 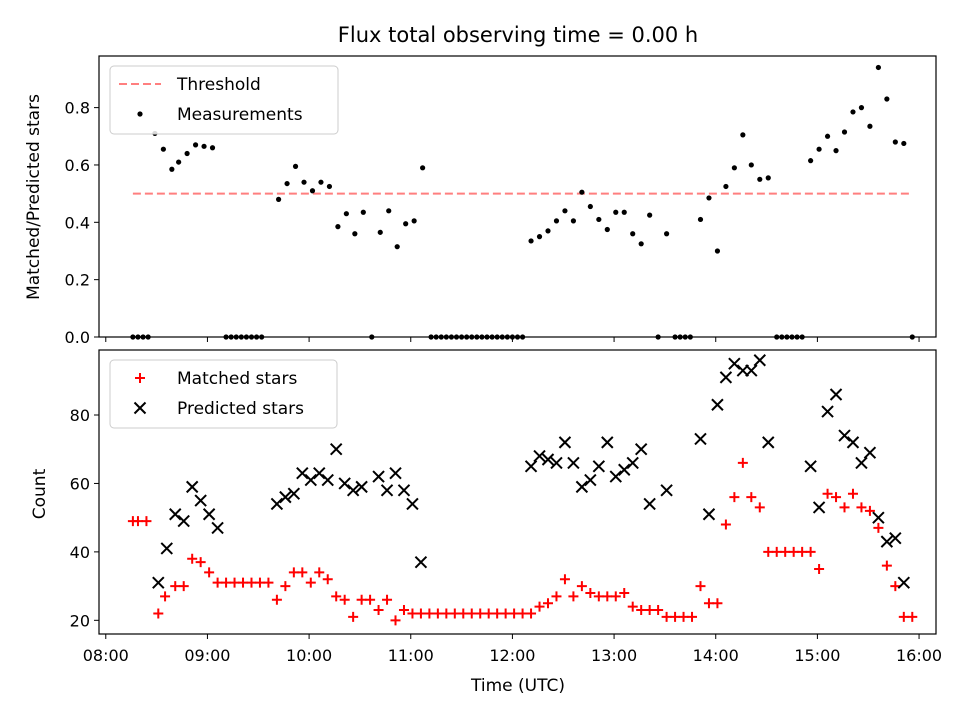 I want to click on y-tick-label: 20, so click(x=80, y=620).